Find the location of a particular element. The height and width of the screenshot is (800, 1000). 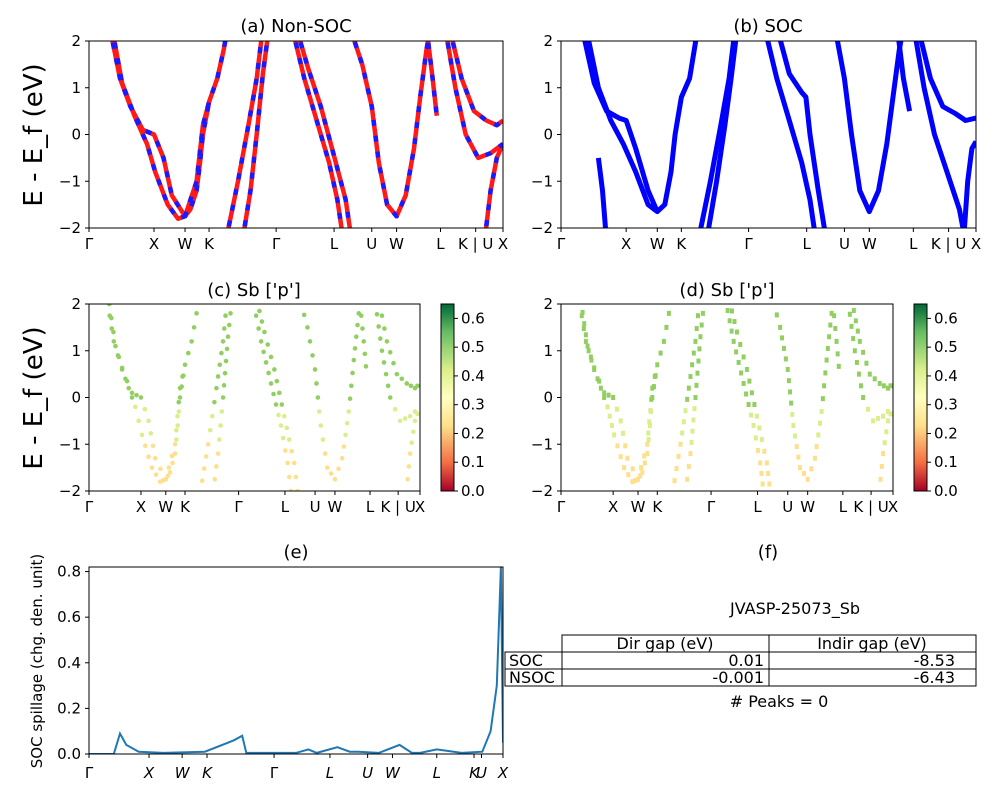

spillage-xtick-label: W is located at coordinates (183, 773).